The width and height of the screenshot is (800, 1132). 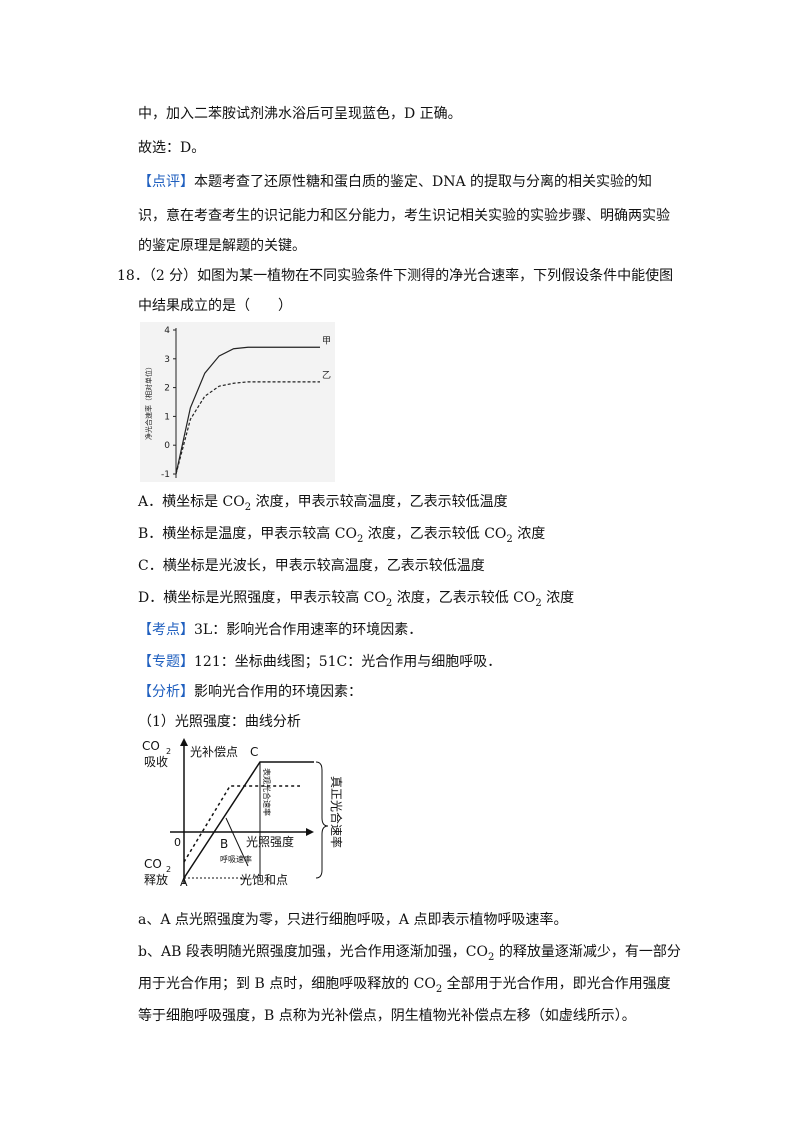 I want to click on option-b-text-2: 浓度，乙表示较低 CO, so click(x=435, y=534).